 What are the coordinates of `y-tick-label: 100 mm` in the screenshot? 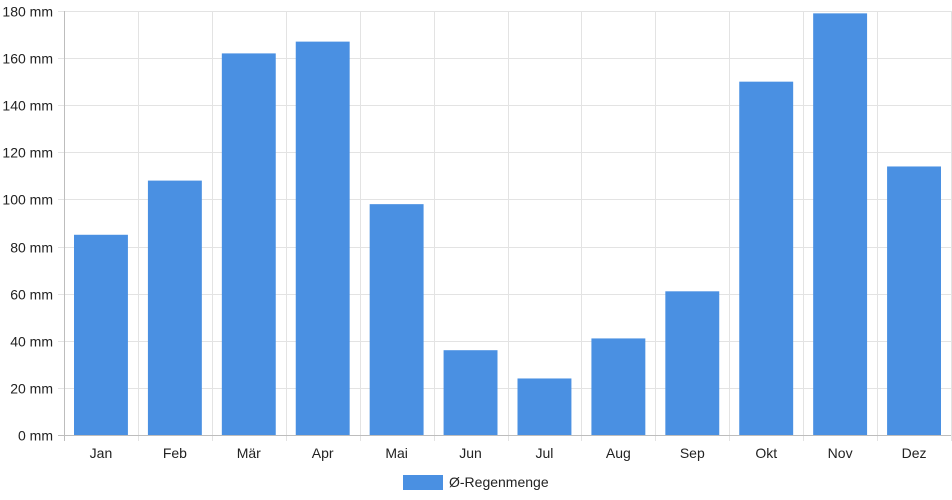 It's located at (27, 200).